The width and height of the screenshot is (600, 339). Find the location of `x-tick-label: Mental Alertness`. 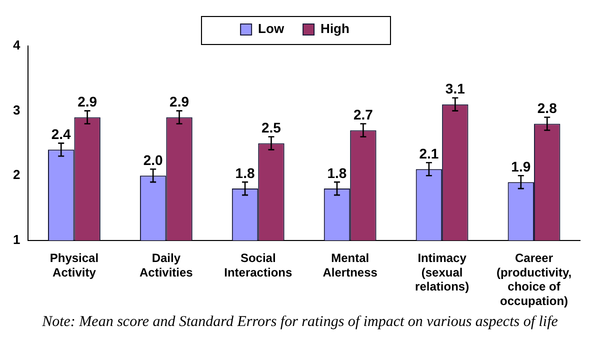

x-tick-label: Mental Alertness is located at coordinates (350, 265).